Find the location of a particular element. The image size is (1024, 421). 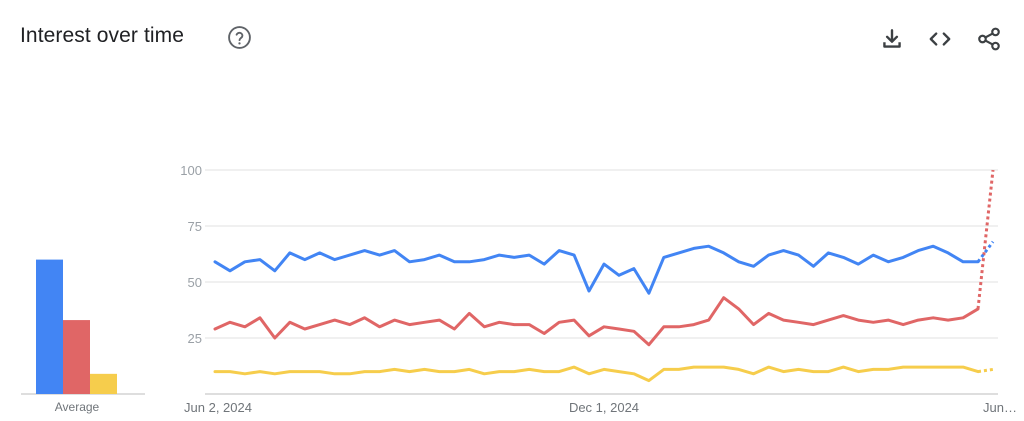

help-circle-icon is located at coordinates (239, 37).